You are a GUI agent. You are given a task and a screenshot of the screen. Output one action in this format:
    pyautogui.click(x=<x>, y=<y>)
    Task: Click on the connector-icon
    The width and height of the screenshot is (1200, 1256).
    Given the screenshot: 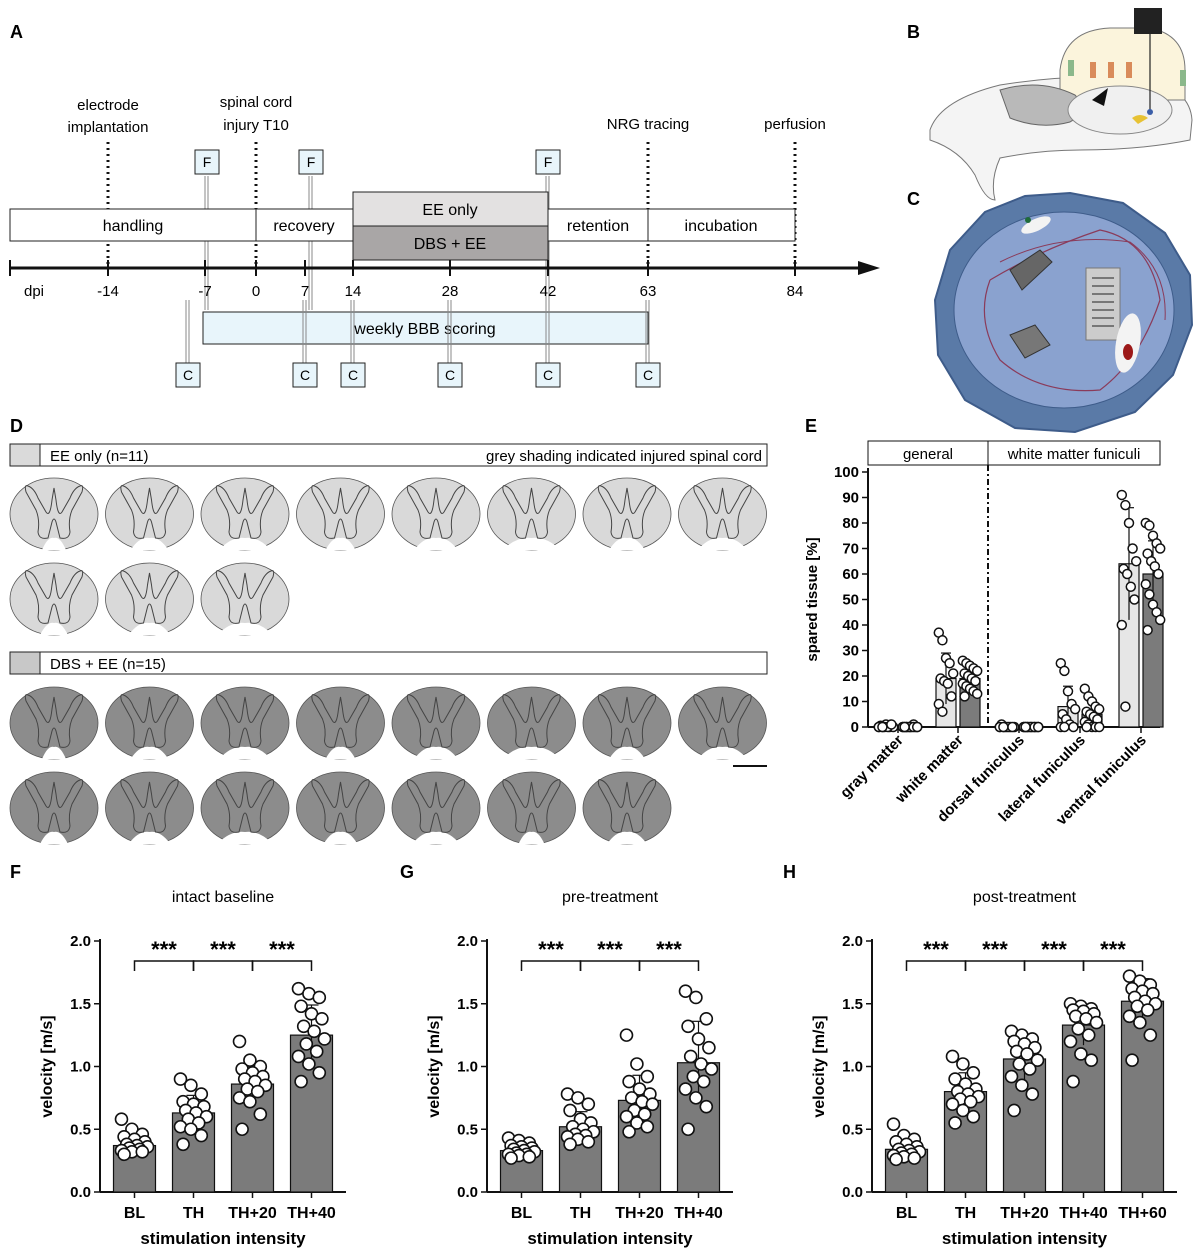 What is the action you would take?
    pyautogui.click(x=1148, y=21)
    